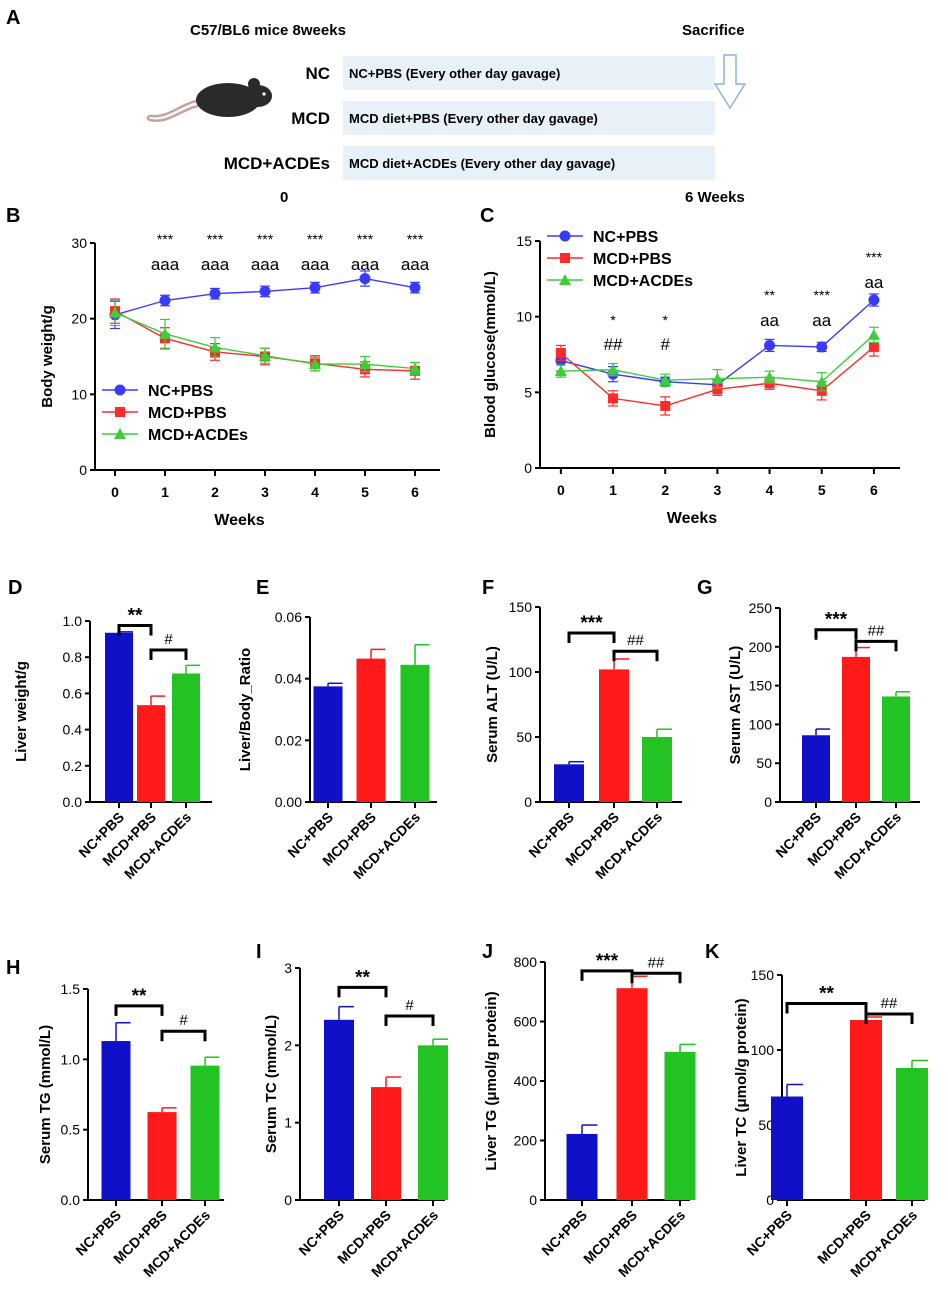 The image size is (948, 1314). I want to click on timeline-box-mcd, so click(529, 118).